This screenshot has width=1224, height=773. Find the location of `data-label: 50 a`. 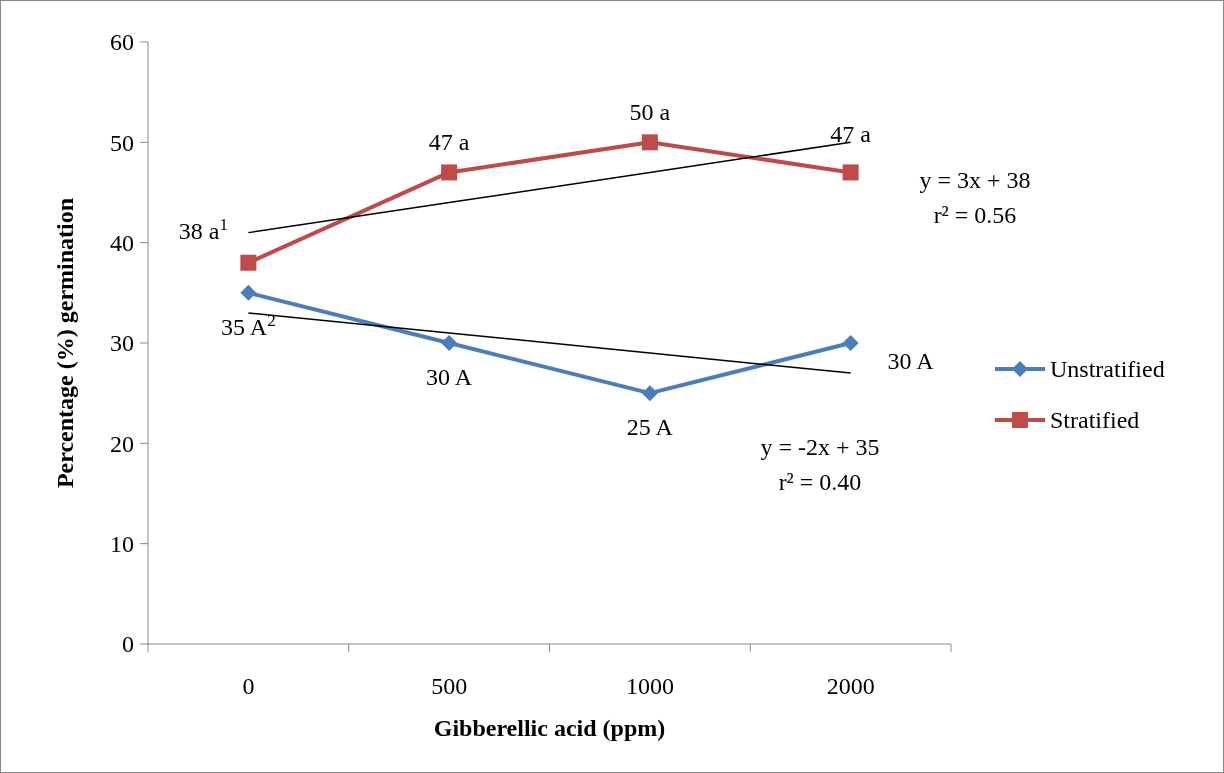

data-label: 50 a is located at coordinates (650, 112).